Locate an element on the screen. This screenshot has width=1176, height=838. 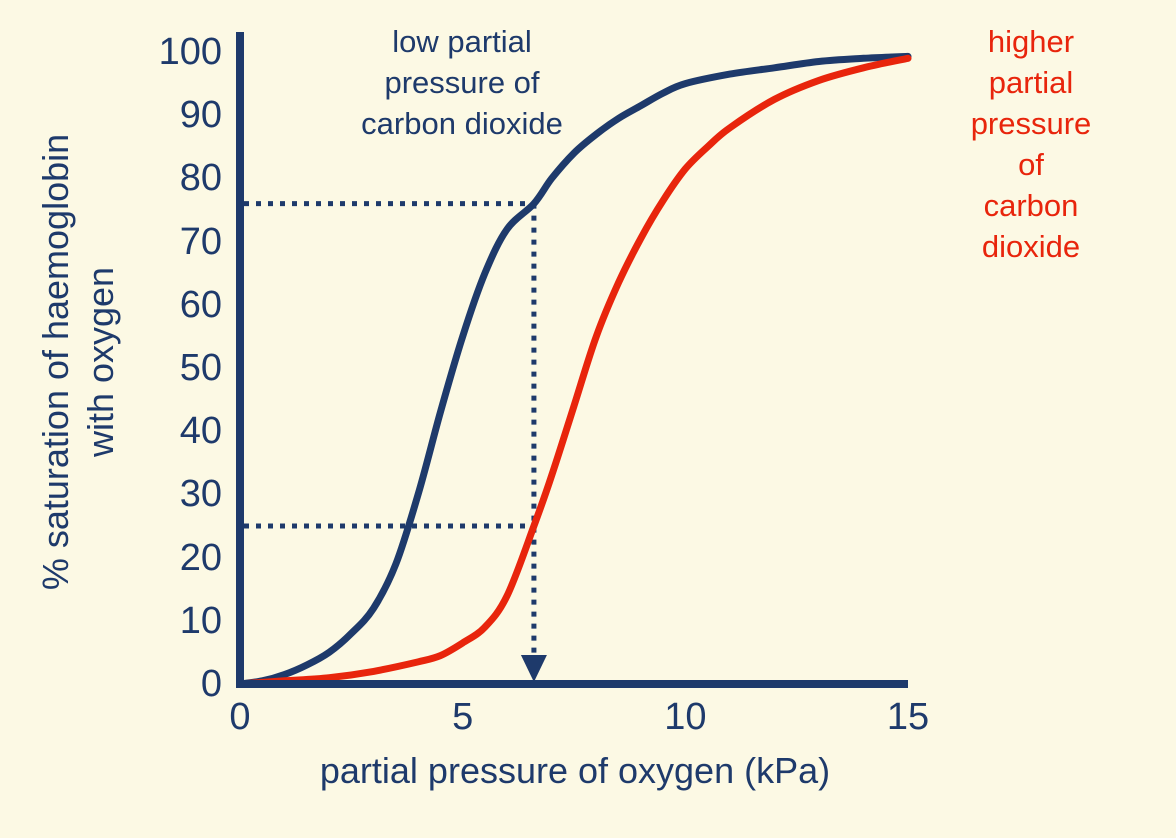
blue-curve-label: low partial pressure of carbon dioxide is located at coordinates (462, 82).